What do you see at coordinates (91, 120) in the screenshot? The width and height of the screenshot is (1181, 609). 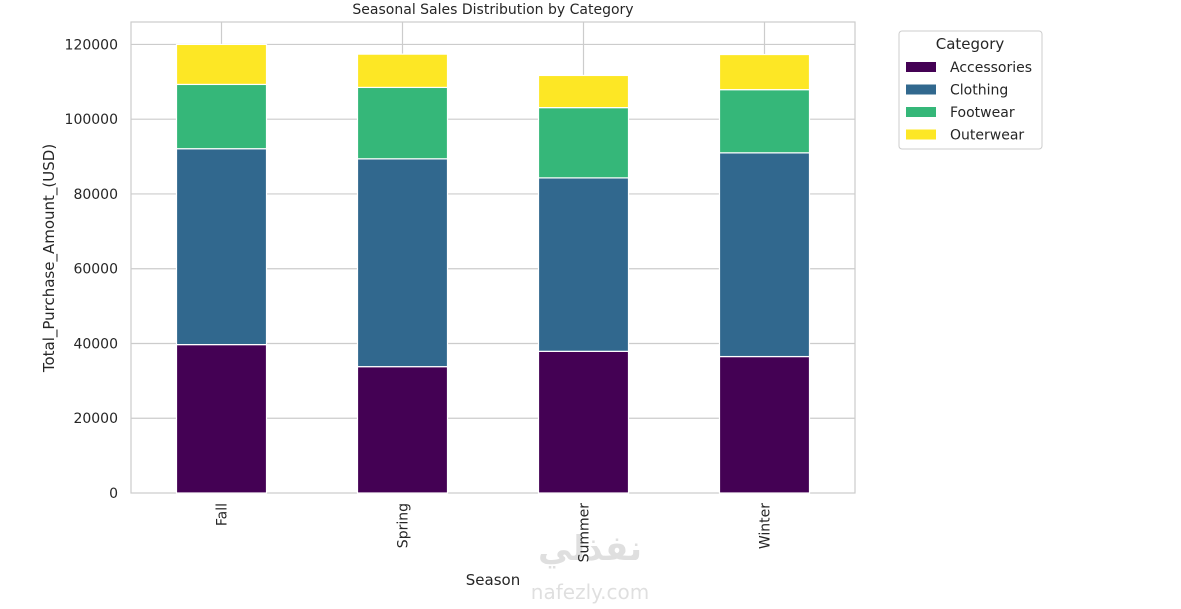 I see `y-tick-label: 100000` at bounding box center [91, 120].